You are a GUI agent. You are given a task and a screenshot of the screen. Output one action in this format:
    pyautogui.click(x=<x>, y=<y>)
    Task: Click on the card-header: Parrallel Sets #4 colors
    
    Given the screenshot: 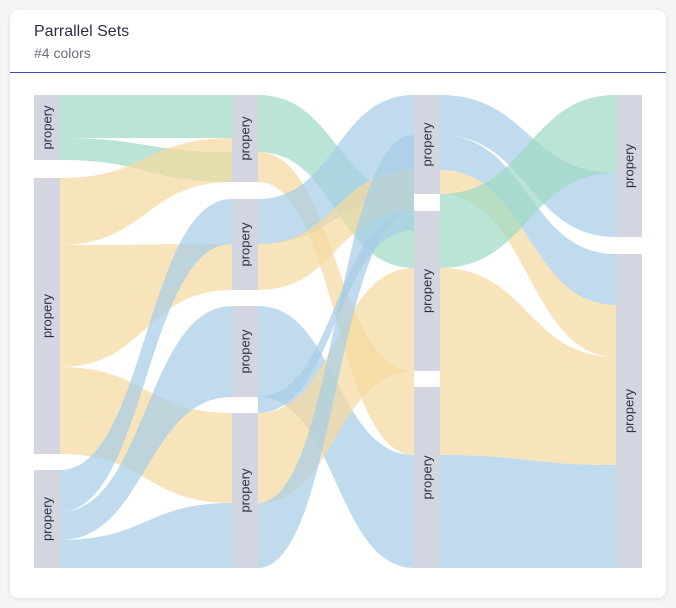 What is the action you would take?
    pyautogui.click(x=338, y=41)
    